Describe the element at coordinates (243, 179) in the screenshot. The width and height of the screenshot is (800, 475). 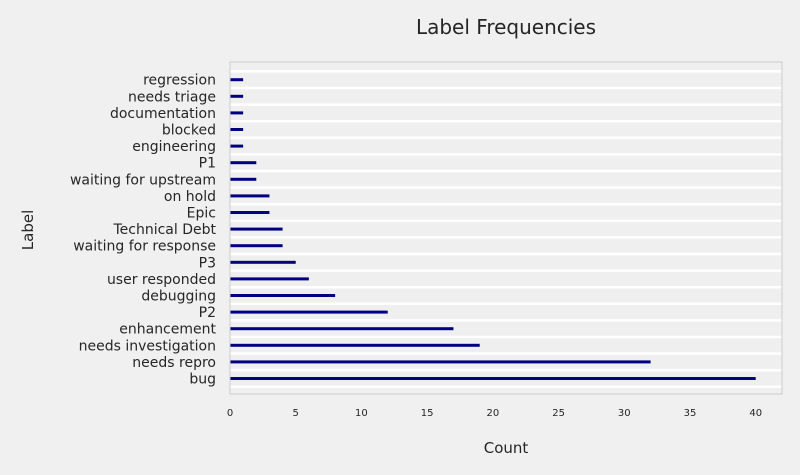
I see `bar-waiting-for-upstream` at that location.